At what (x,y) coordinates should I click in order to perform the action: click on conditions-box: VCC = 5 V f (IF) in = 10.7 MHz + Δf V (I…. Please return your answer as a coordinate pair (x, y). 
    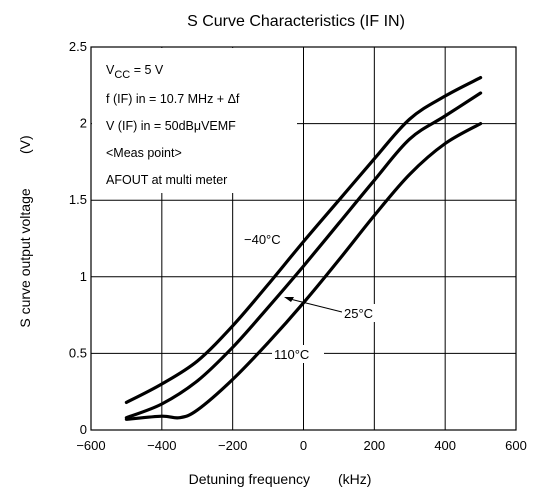
    Looking at the image, I should click on (194, 120).